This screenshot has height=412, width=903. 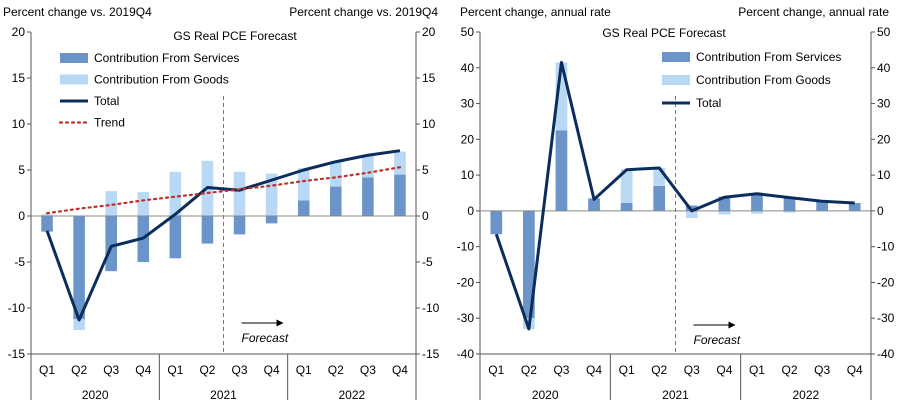 I want to click on y-tick-label-left: 15, so click(x=19, y=78).